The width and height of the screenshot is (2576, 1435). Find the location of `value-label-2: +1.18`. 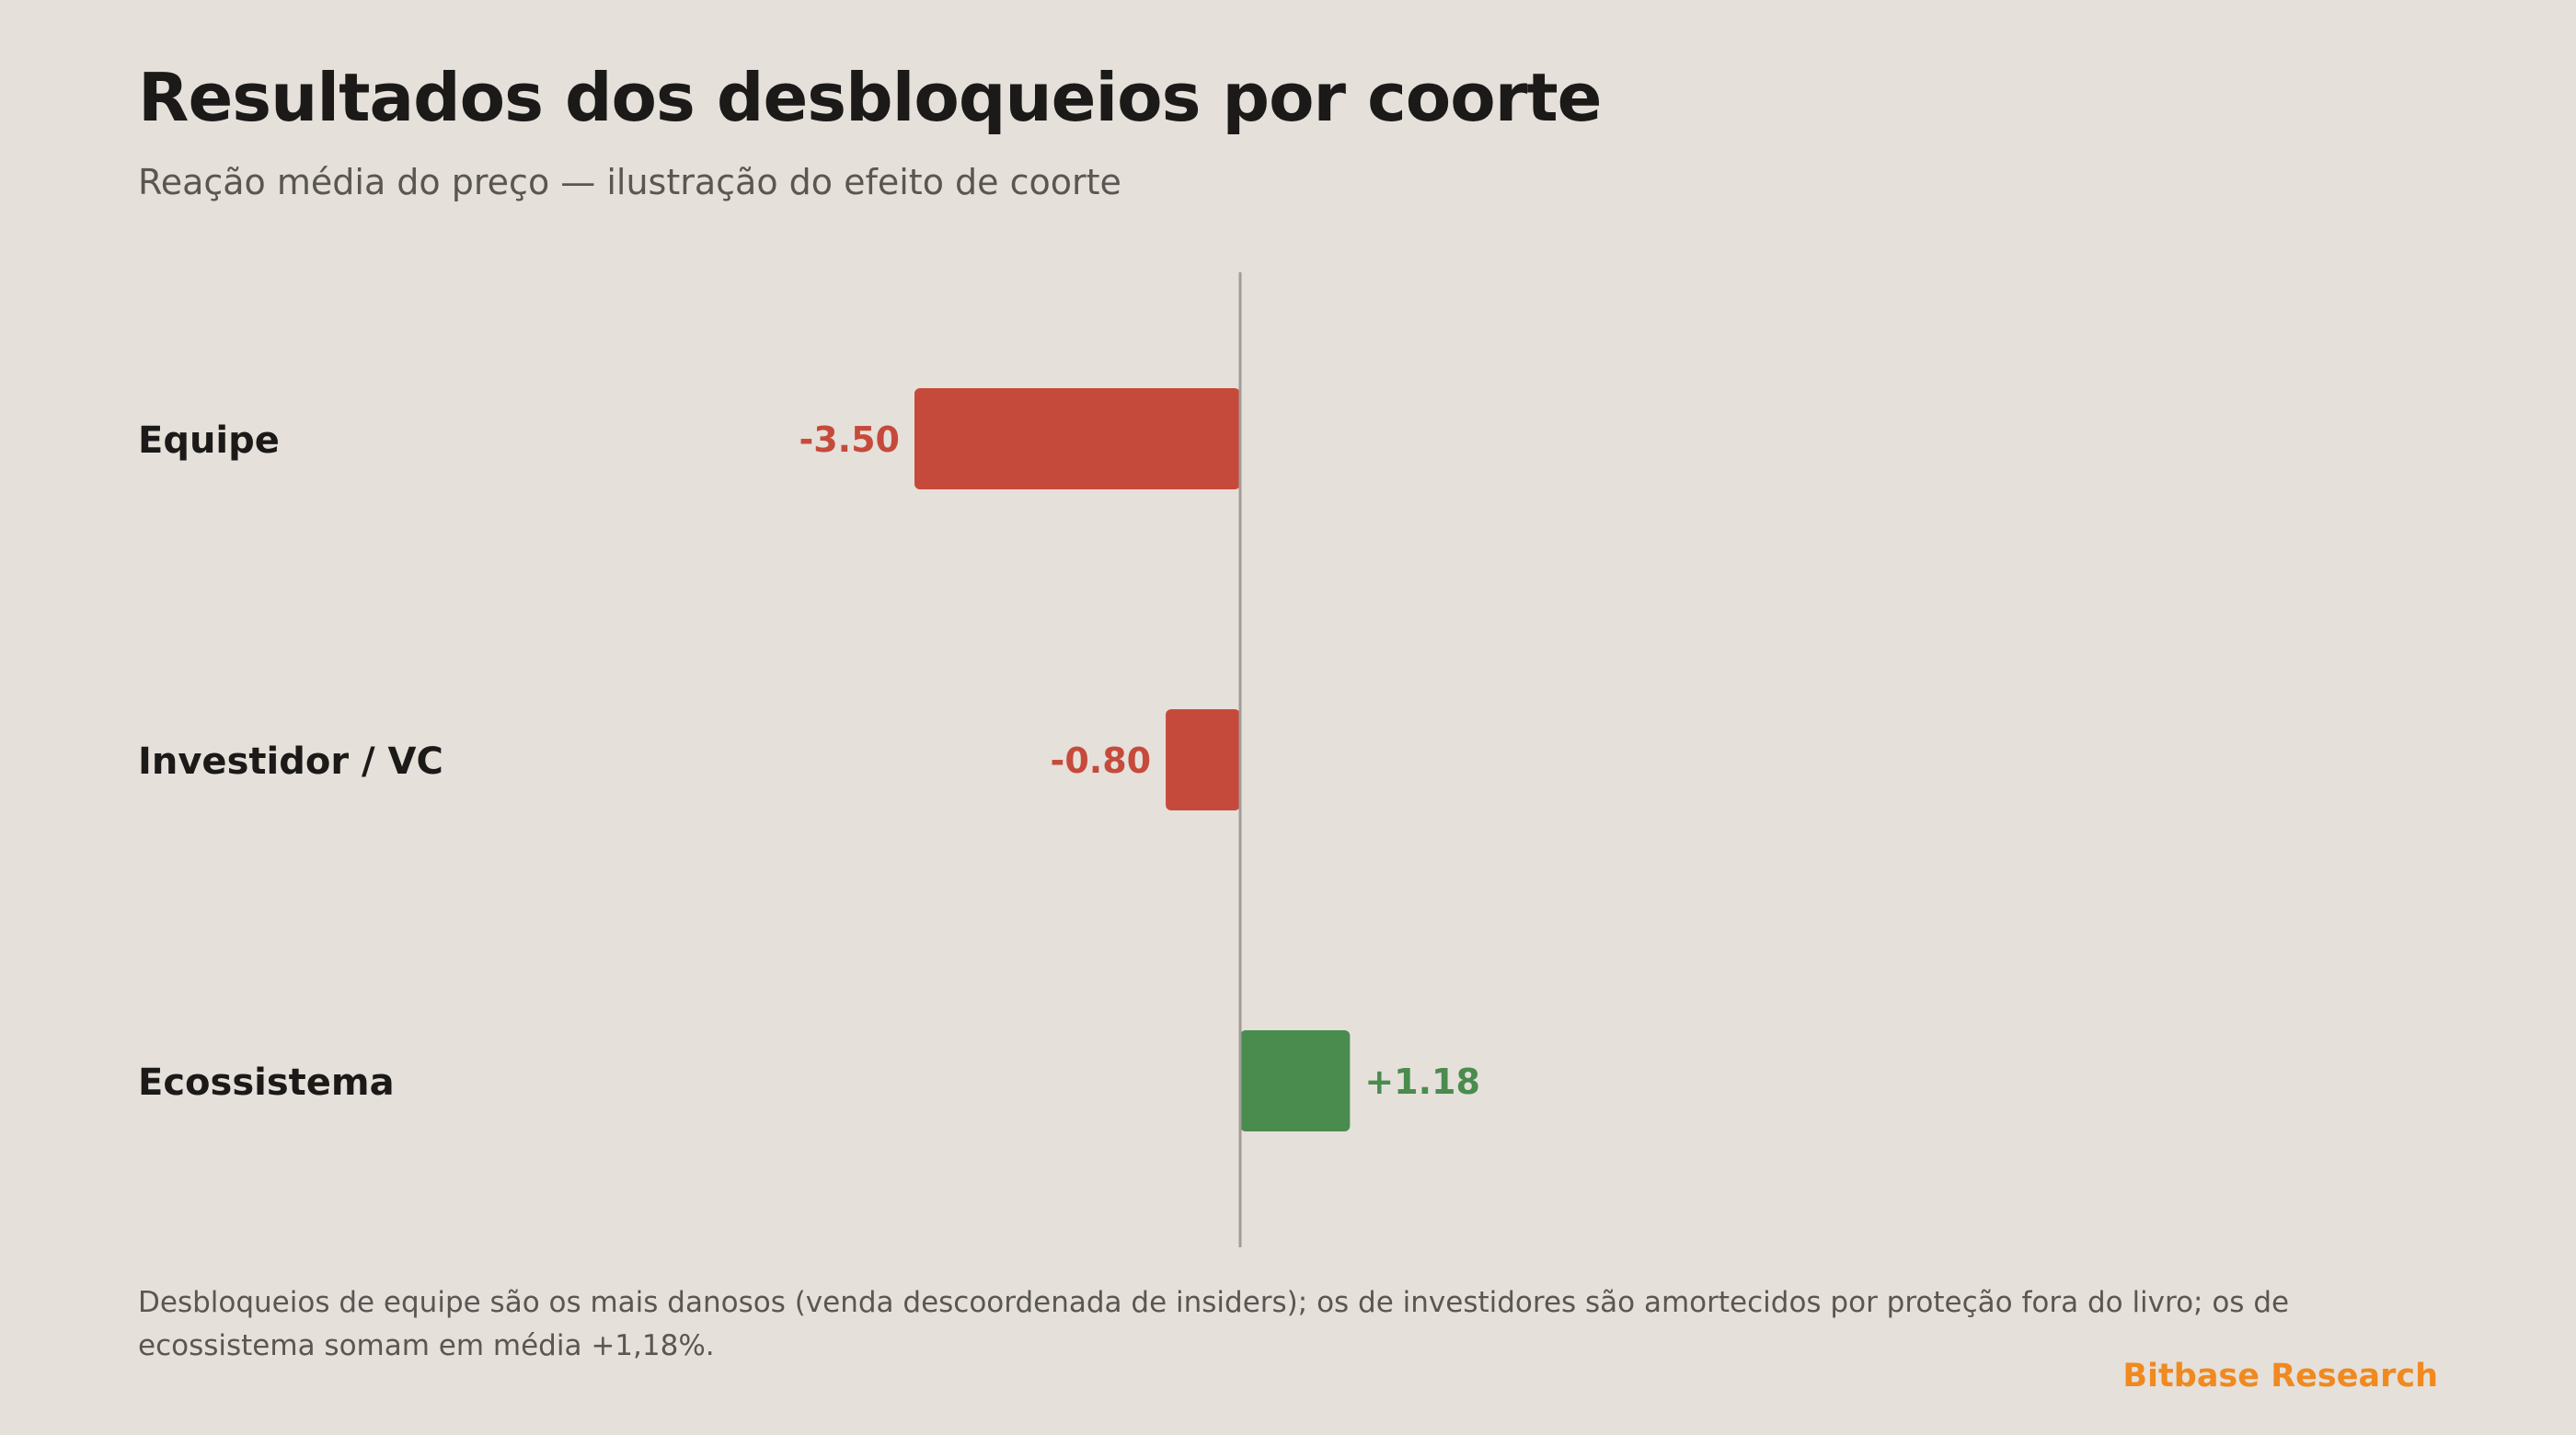

value-label-2: +1.18 is located at coordinates (1422, 1082).